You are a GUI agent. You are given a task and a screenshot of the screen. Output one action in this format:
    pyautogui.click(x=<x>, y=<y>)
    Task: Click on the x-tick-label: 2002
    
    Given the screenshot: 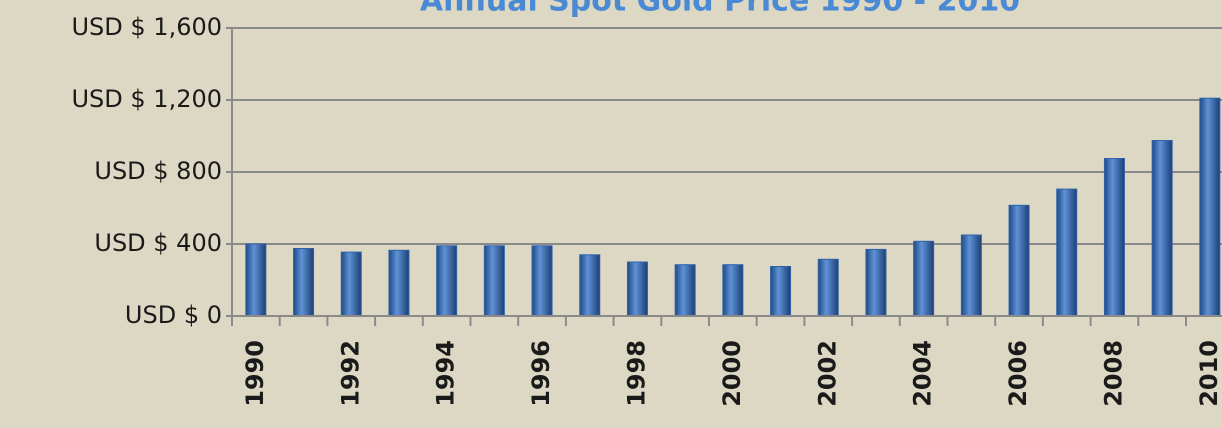 What is the action you would take?
    pyautogui.click(x=827, y=373)
    